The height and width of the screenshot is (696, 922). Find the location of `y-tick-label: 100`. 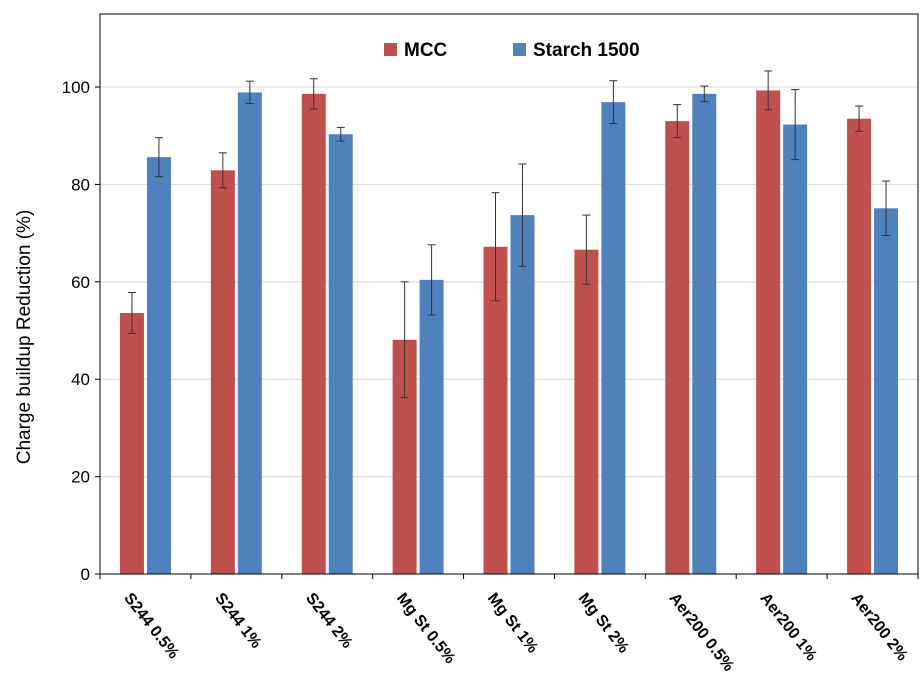

y-tick-label: 100 is located at coordinates (76, 87).